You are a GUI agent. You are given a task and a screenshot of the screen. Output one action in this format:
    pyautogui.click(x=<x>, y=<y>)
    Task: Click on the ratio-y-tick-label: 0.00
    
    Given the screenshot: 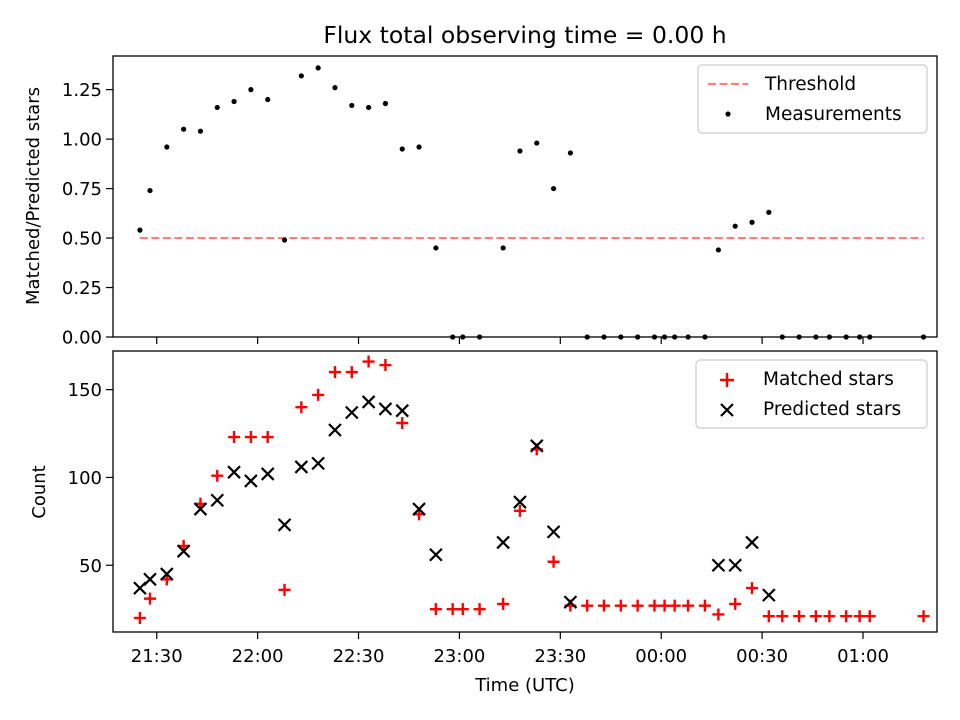 What is the action you would take?
    pyautogui.click(x=82, y=338)
    